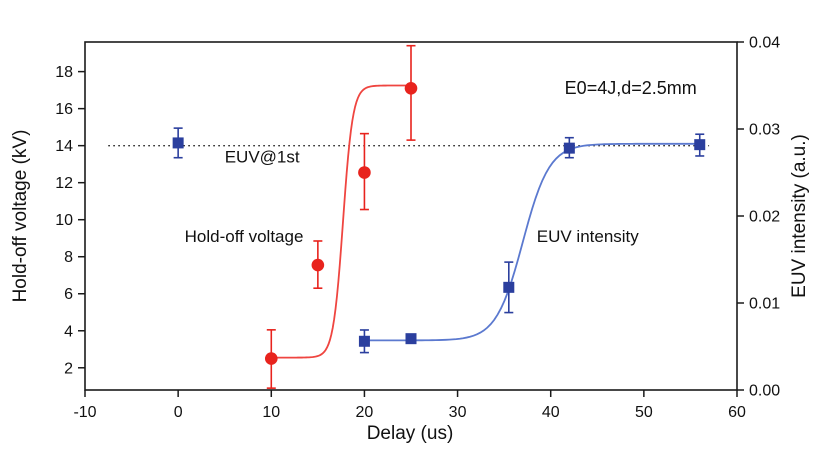  I want to click on x-tick-label: 20, so click(365, 412).